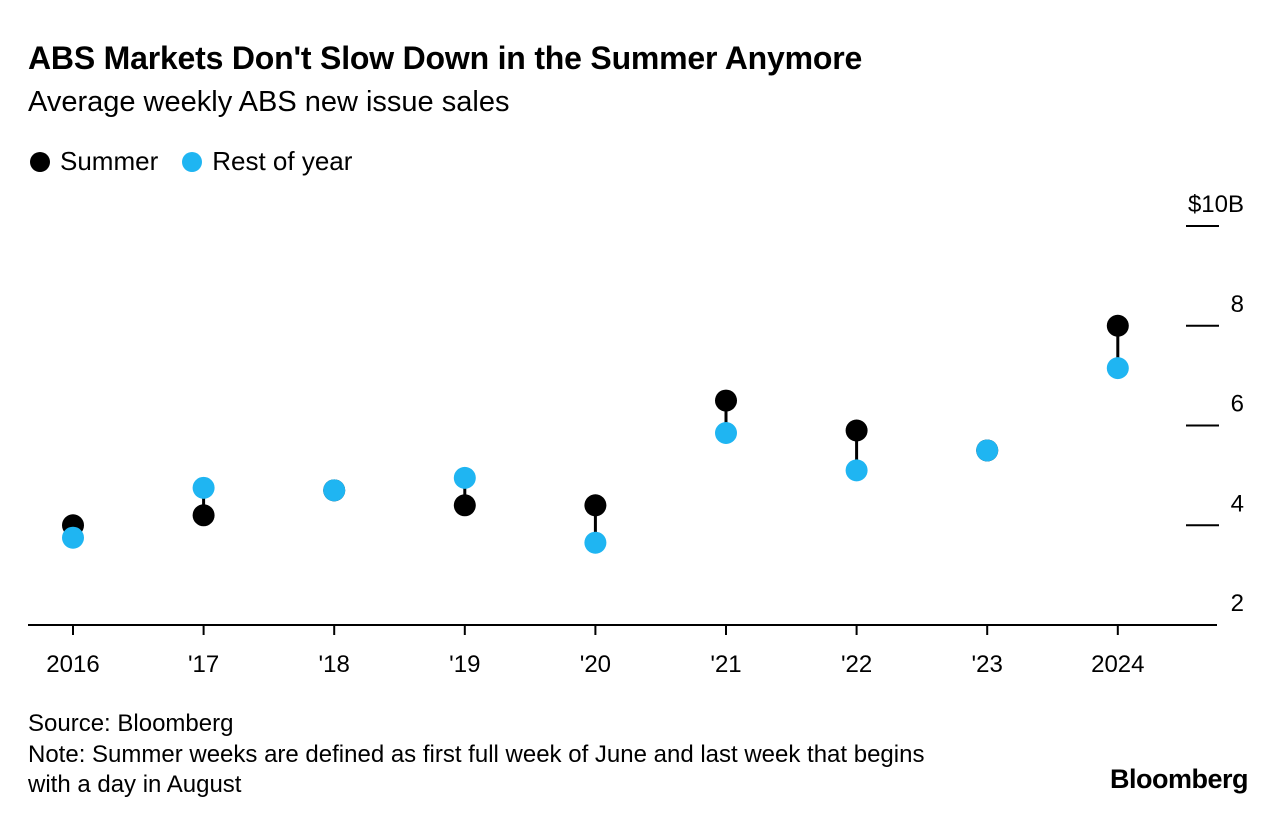  I want to click on y-tick-label: 6, so click(1237, 404).